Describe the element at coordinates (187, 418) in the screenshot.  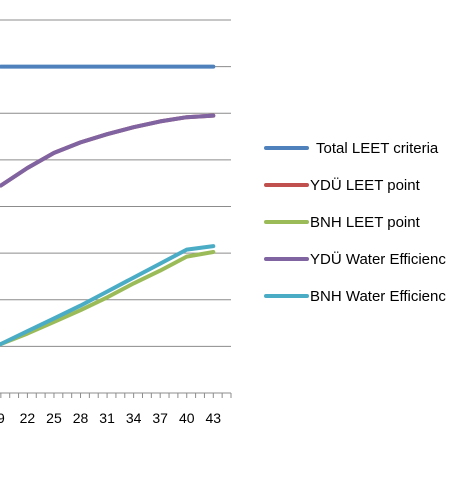
I see `x-tick-label: 40` at that location.